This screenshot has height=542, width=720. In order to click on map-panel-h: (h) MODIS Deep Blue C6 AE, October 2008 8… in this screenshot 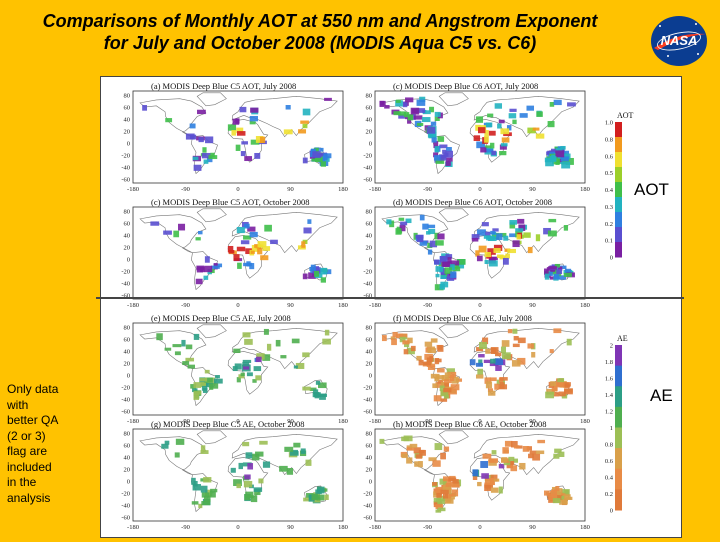, I will do `click(476, 475)`.